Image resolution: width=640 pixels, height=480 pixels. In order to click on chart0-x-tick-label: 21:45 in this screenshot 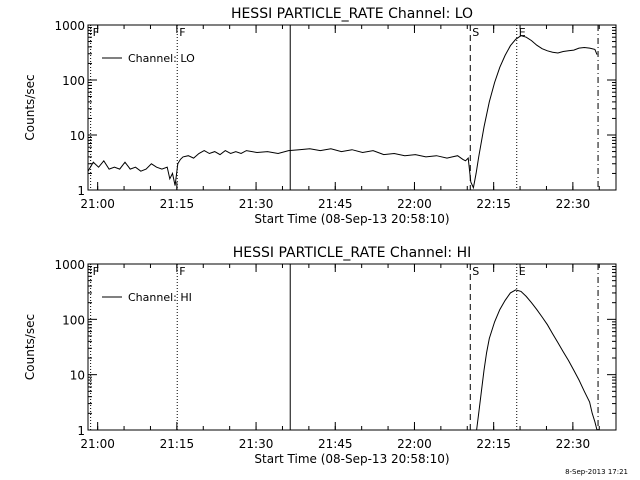, I will do `click(335, 204)`.